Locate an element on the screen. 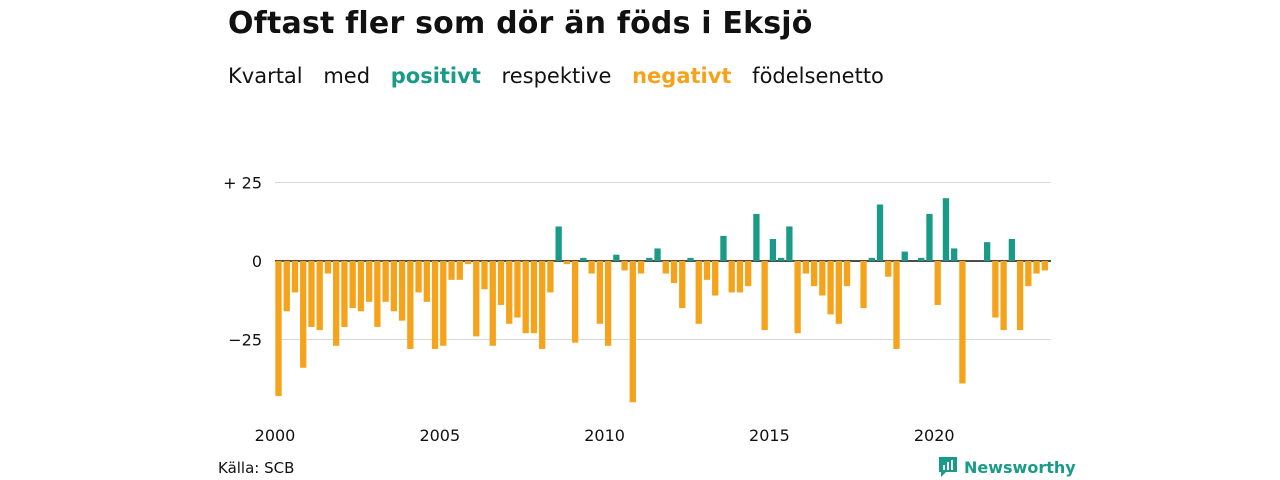  subtitle-text-4: födelsenetto is located at coordinates (818, 76).